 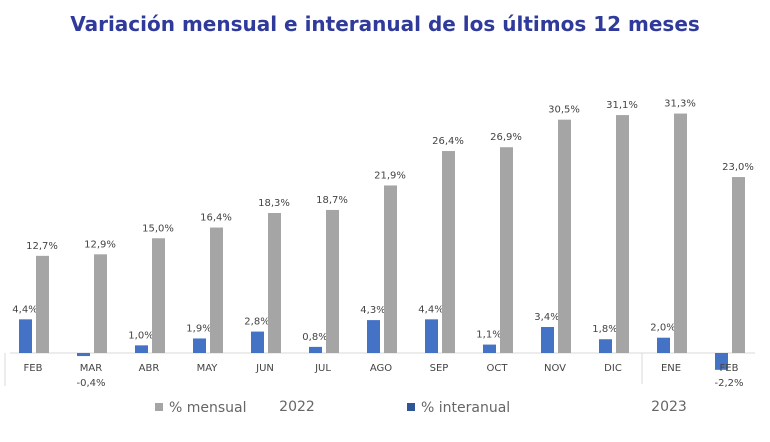 What do you see at coordinates (680, 104) in the screenshot?
I see `data-label-mensual: 31,3%` at bounding box center [680, 104].